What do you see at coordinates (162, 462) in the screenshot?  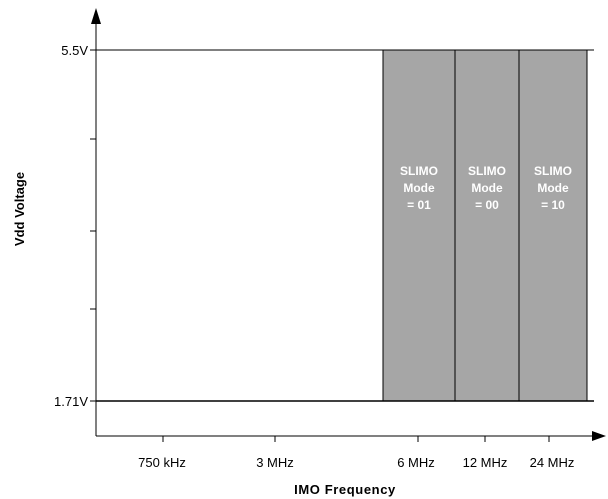 I see `x-tick-label-750khz: 750 kHz` at bounding box center [162, 462].